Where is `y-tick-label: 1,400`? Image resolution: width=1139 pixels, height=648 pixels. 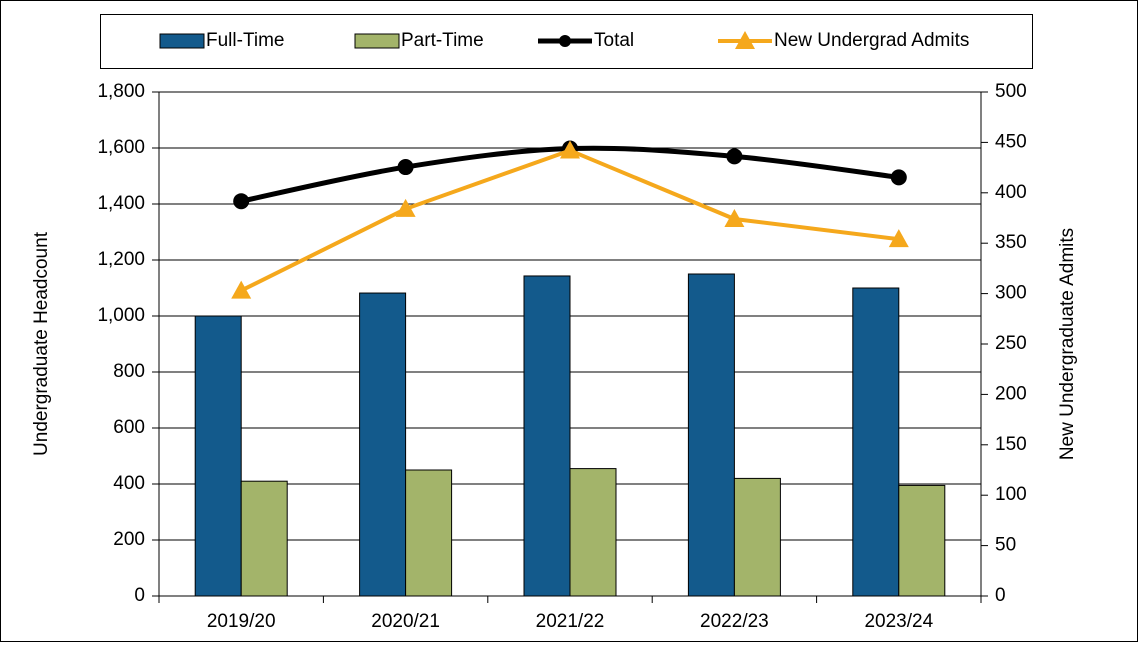
y-tick-label: 1,400 is located at coordinates (121, 203).